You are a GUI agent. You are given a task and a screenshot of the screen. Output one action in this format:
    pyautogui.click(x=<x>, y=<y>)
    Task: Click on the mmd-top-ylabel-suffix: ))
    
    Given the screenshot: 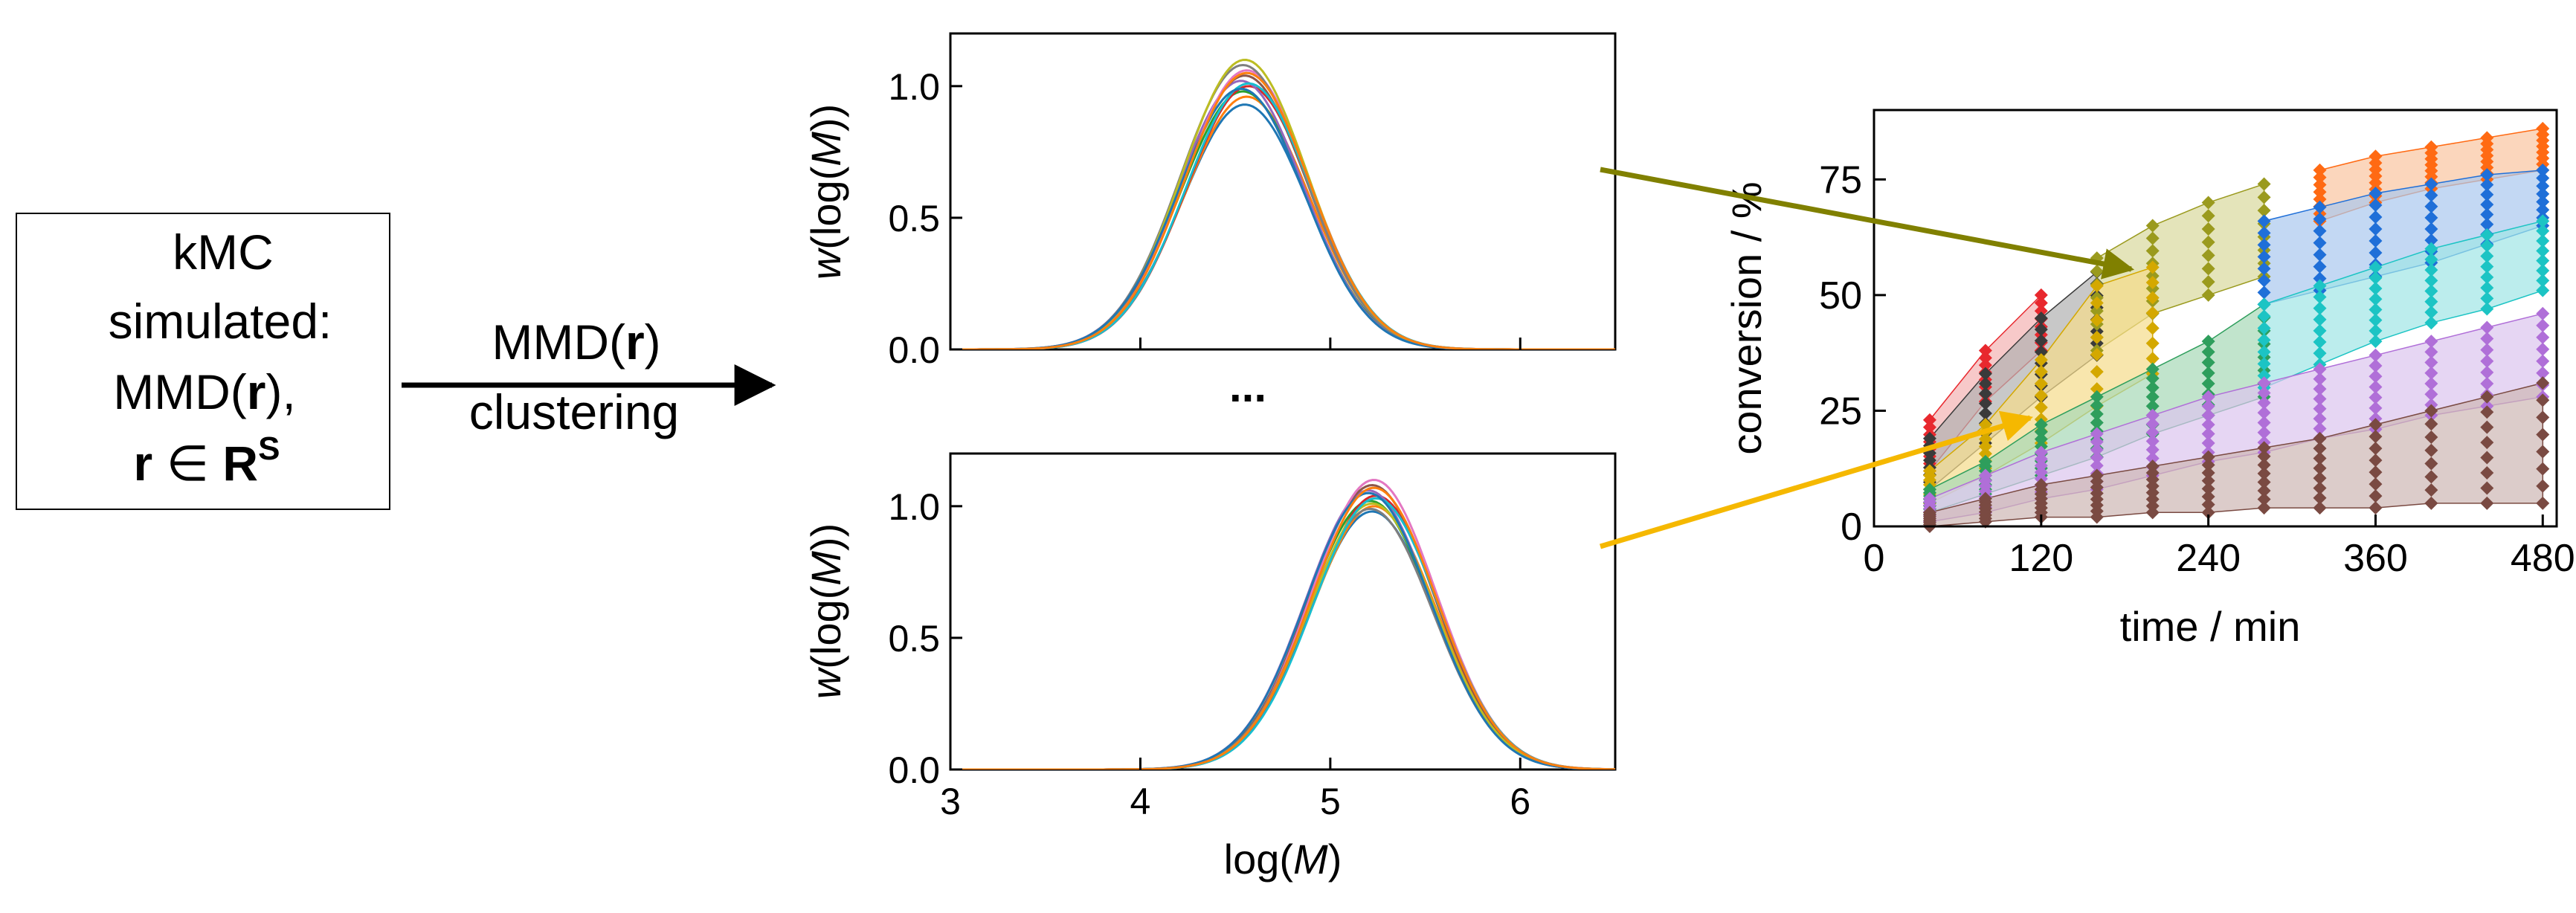 What is the action you would take?
    pyautogui.click(x=825, y=118)
    